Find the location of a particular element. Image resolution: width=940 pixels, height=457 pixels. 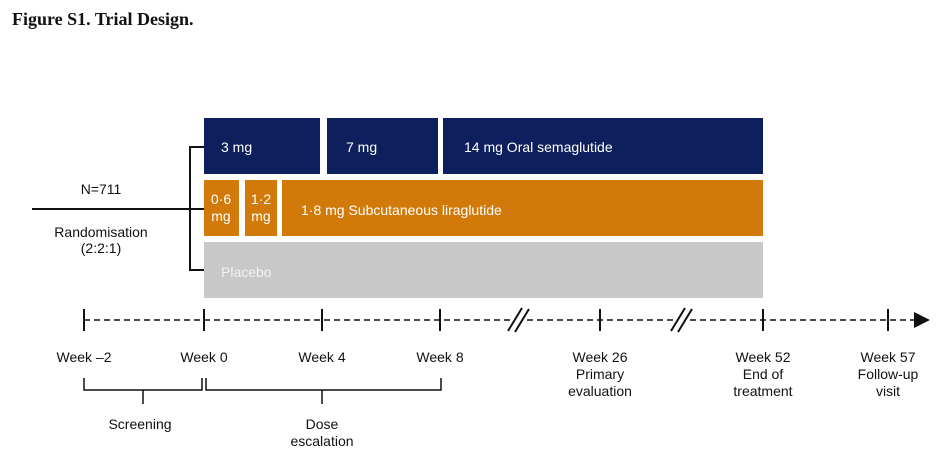

placebo-bar is located at coordinates (483, 270).